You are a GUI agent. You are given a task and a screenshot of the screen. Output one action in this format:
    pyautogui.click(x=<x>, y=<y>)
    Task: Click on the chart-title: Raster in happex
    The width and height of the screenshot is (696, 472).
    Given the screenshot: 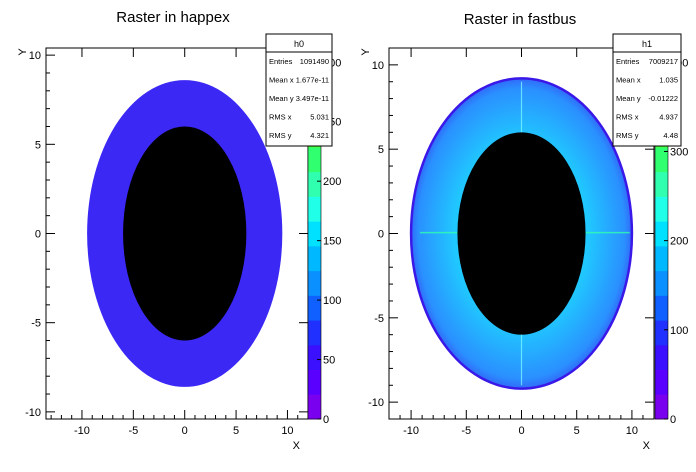 What is the action you would take?
    pyautogui.click(x=173, y=17)
    